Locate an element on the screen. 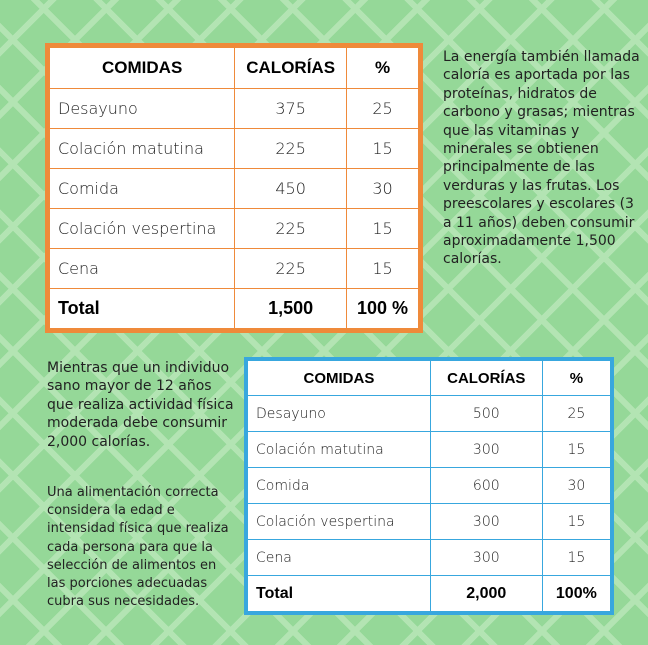 The height and width of the screenshot is (645, 648). table-row: Cena 300 15 is located at coordinates (429, 557).